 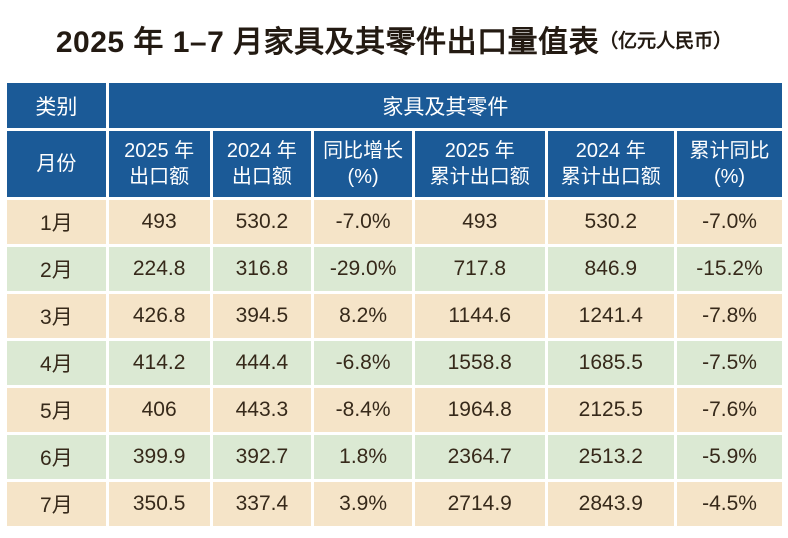 What do you see at coordinates (479, 457) in the screenshot?
I see `table-cell: 2364.7` at bounding box center [479, 457].